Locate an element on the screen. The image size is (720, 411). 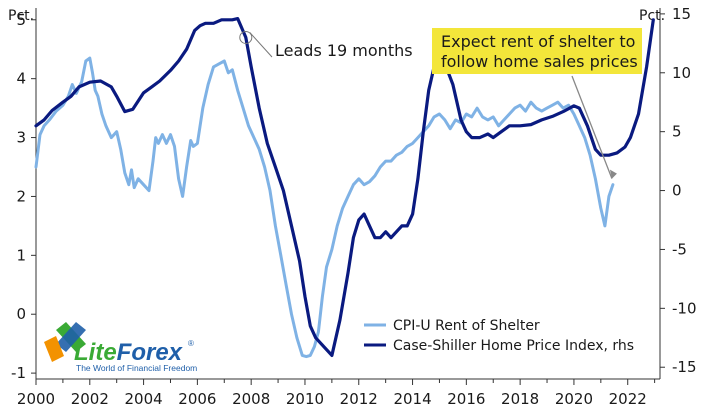
left-axis-unit: Pct. is located at coordinates (21, 16).